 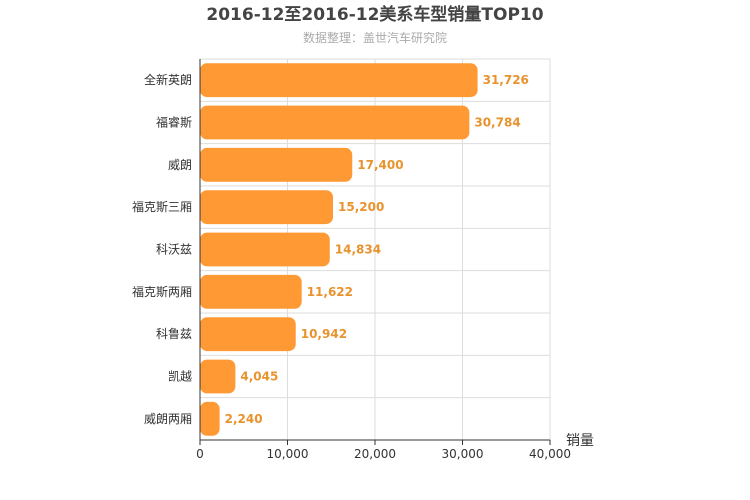 I want to click on category-label: 威朗两厢, so click(x=168, y=419).